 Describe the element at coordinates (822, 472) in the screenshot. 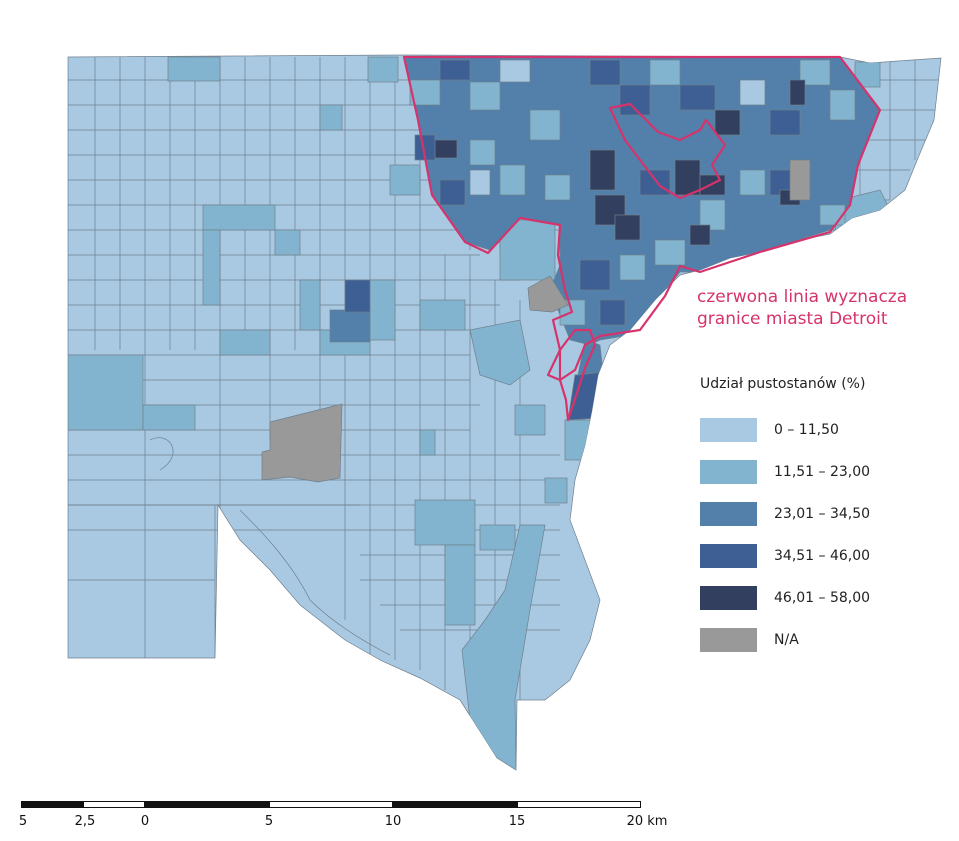

I see `legend-label: 11,51 – 23,00` at that location.